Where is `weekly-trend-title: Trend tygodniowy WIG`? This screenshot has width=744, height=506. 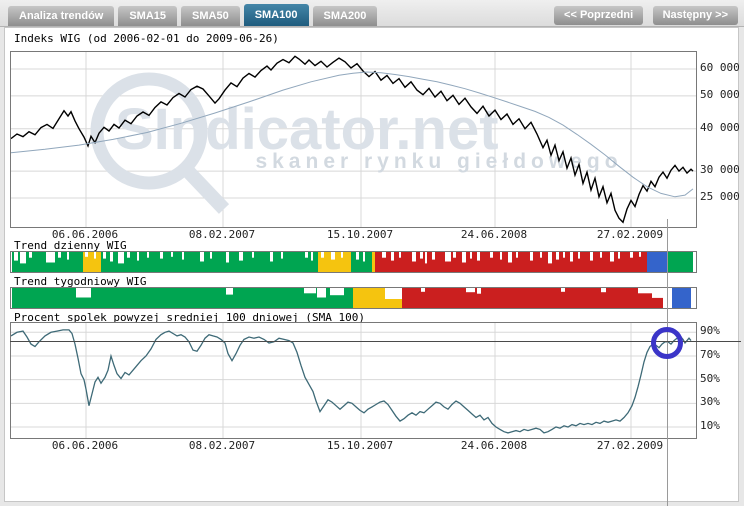
weekly-trend-title: Trend tygodniowy WIG is located at coordinates (80, 281).